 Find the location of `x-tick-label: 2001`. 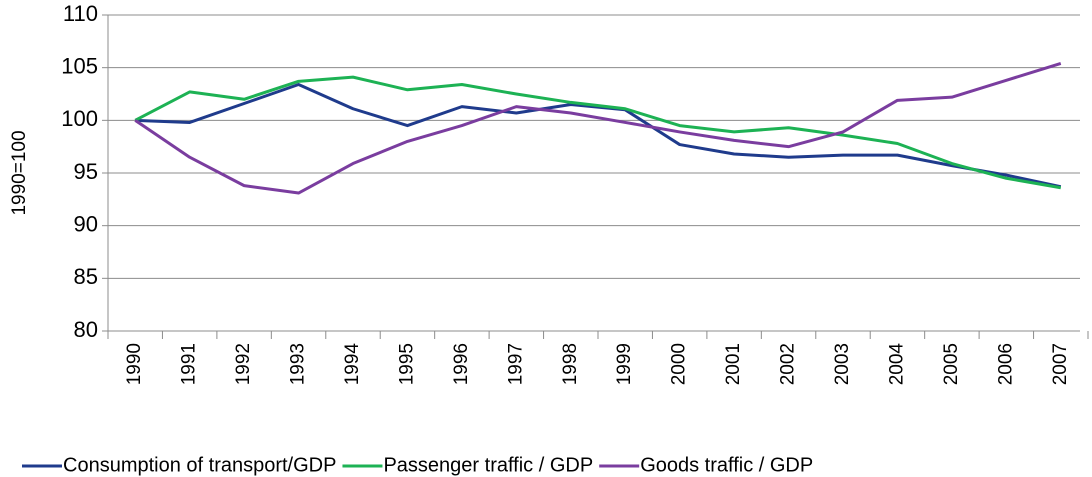

x-tick-label: 2001 is located at coordinates (733, 364).